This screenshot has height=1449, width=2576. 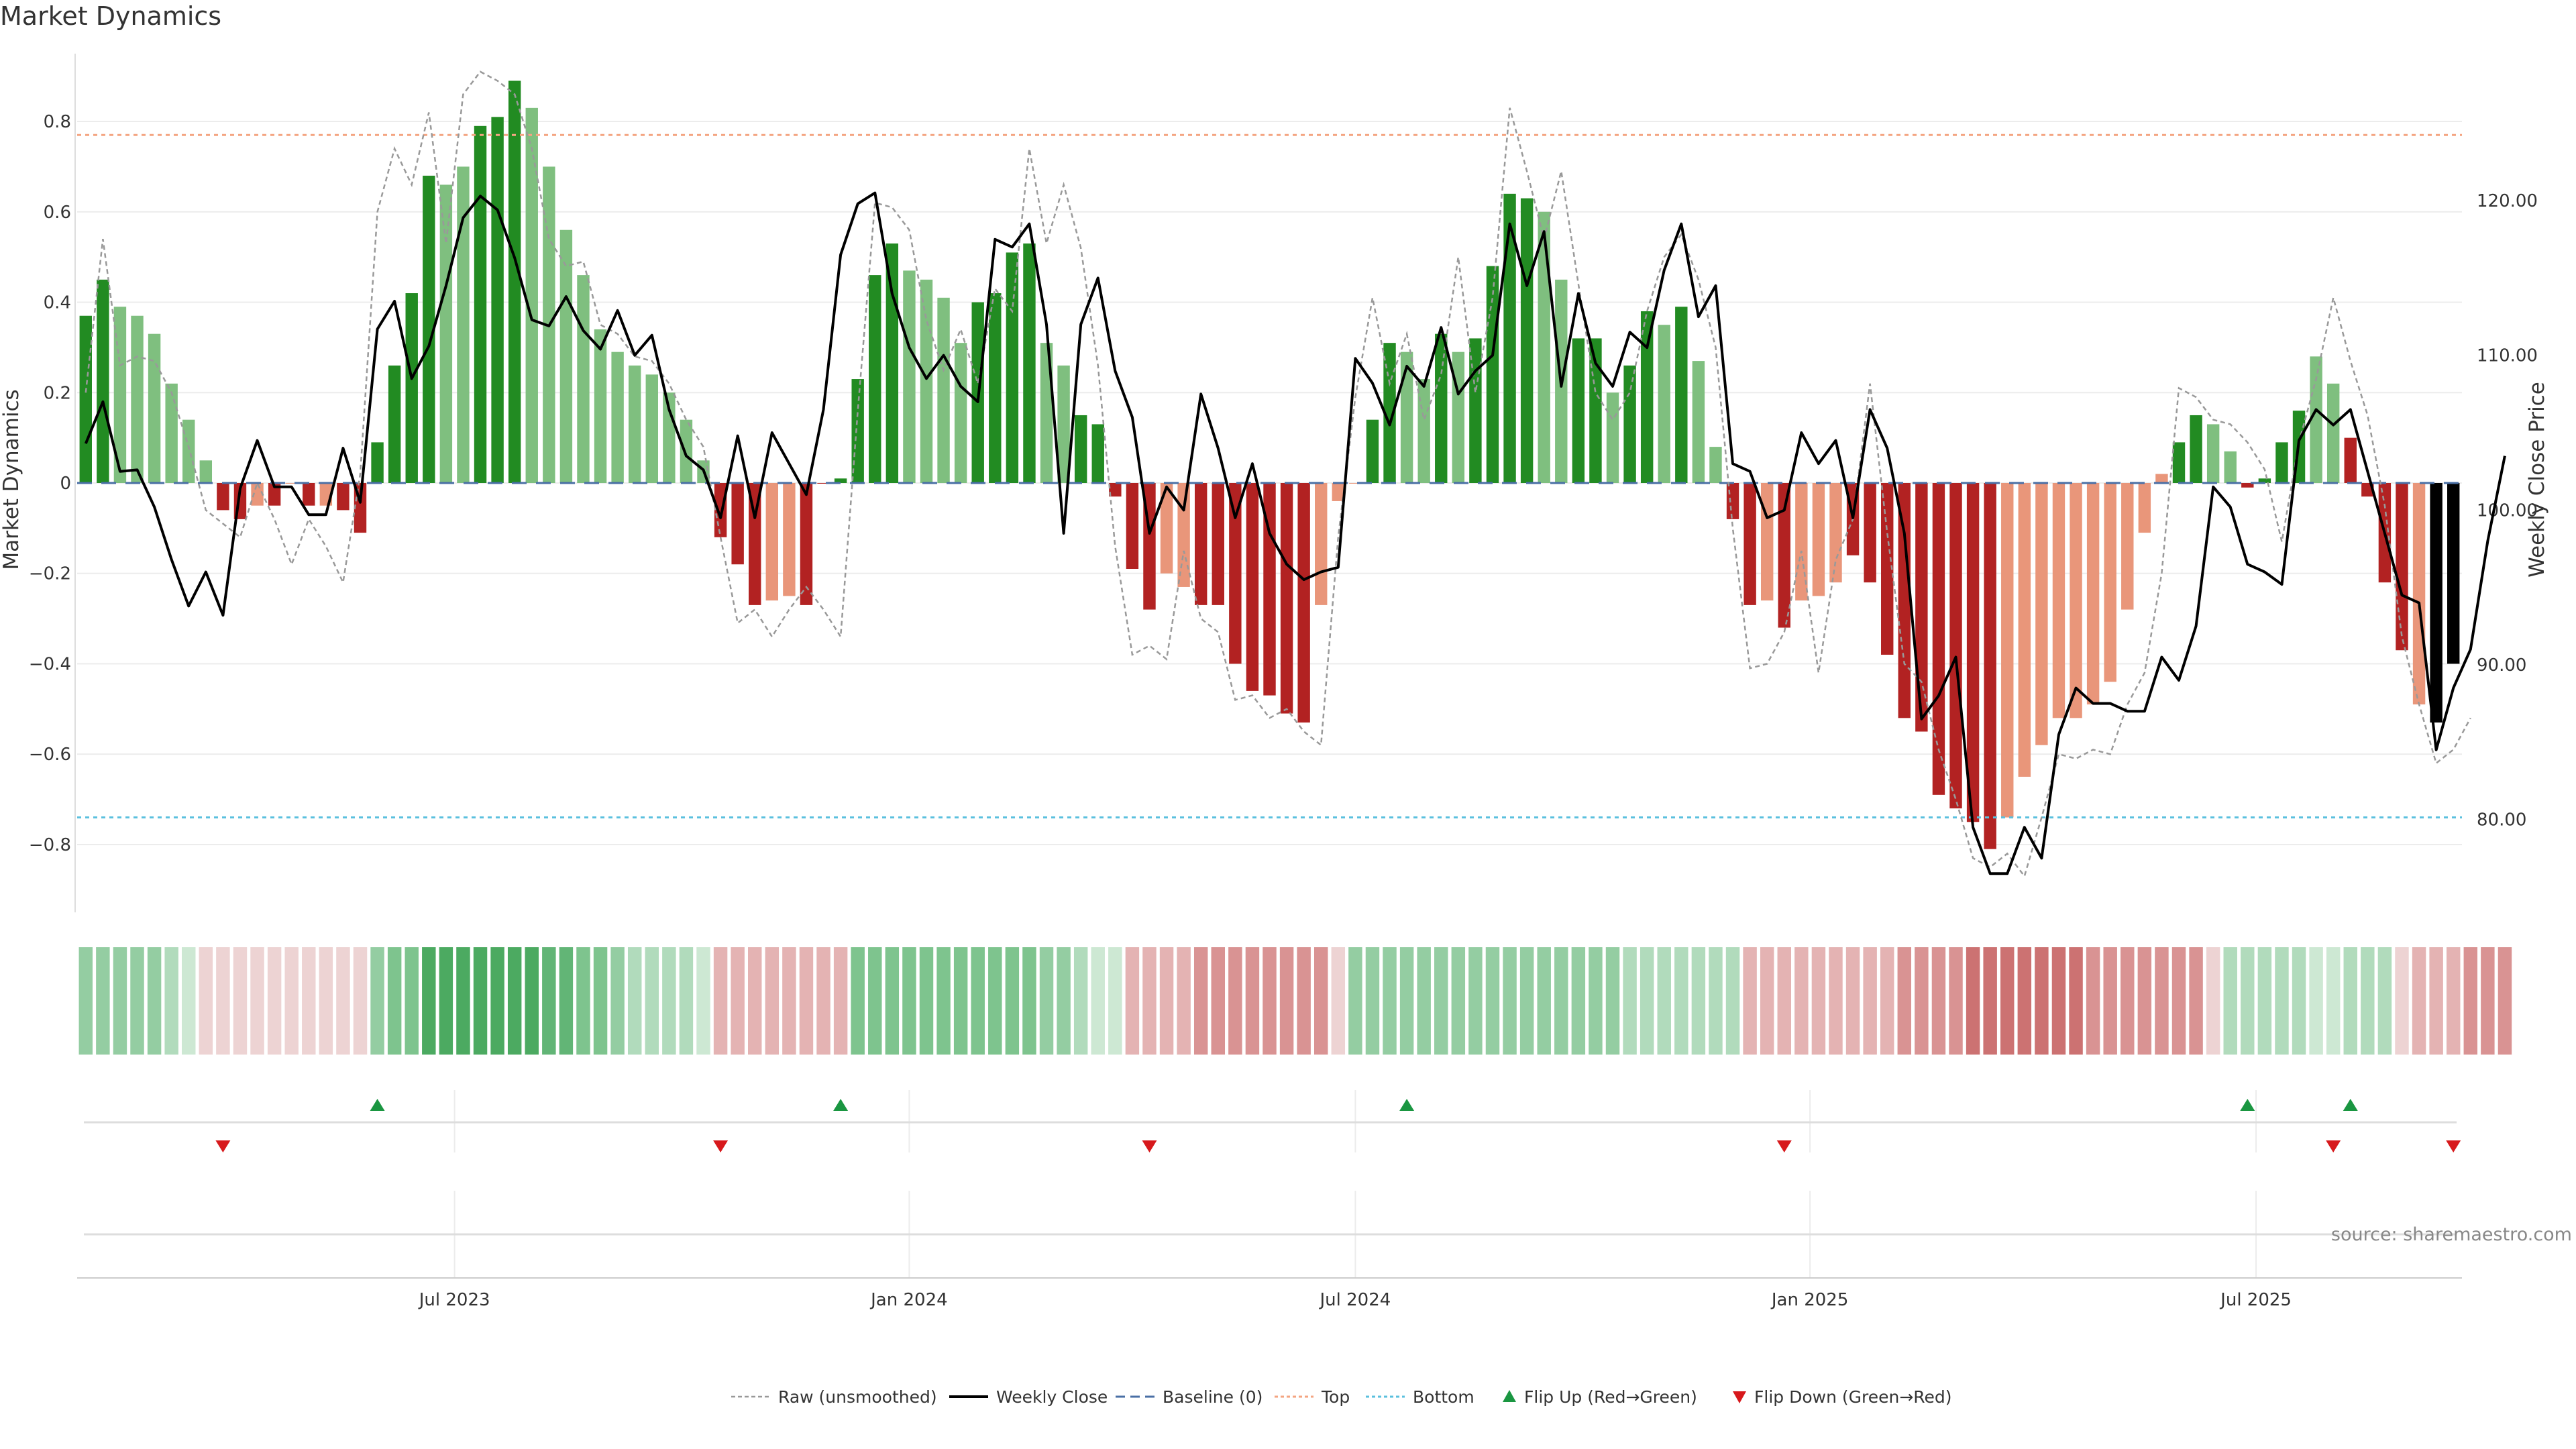 What do you see at coordinates (50, 755) in the screenshot?
I see `y-tick-label-left: −0.6` at bounding box center [50, 755].